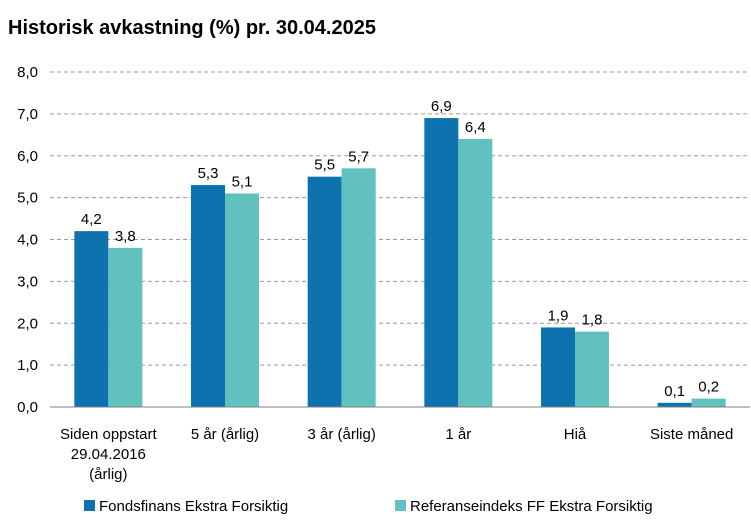  What do you see at coordinates (109, 434) in the screenshot?
I see `x-tick-label: Siden oppstart` at bounding box center [109, 434].